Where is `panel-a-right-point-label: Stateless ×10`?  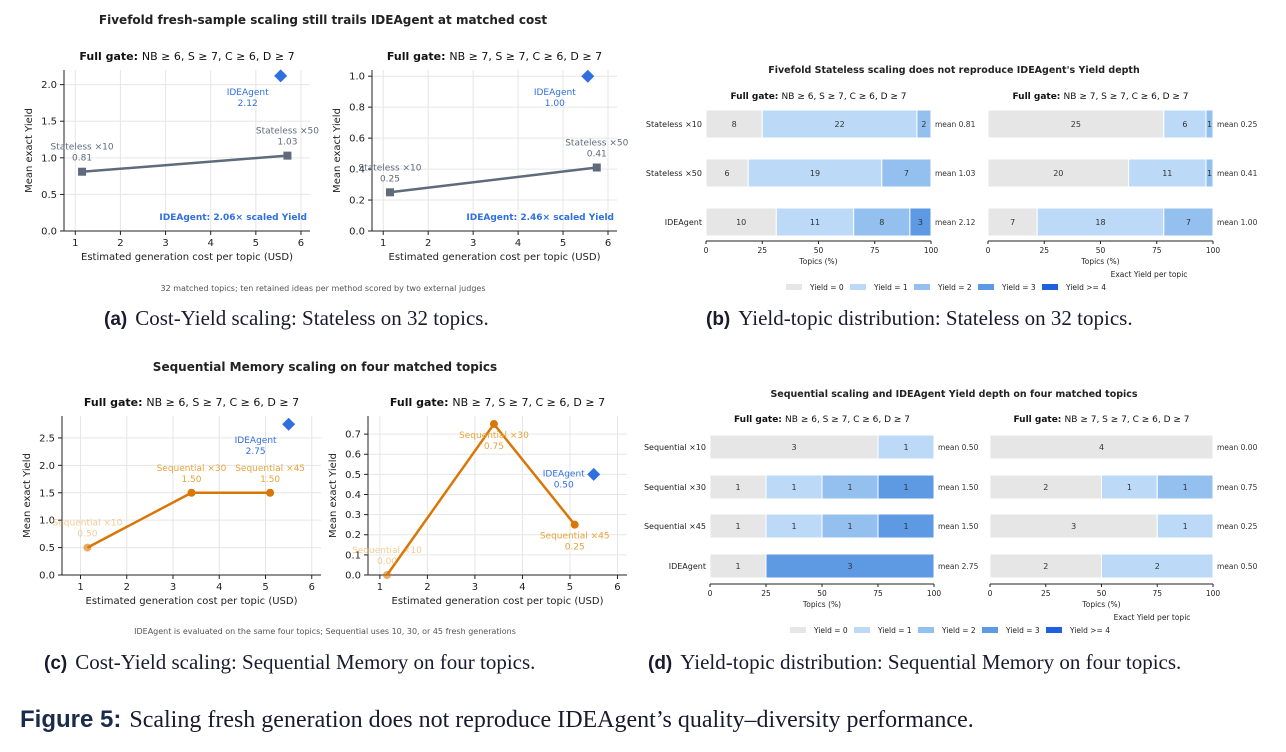 panel-a-right-point-label: Stateless ×10 is located at coordinates (389, 168).